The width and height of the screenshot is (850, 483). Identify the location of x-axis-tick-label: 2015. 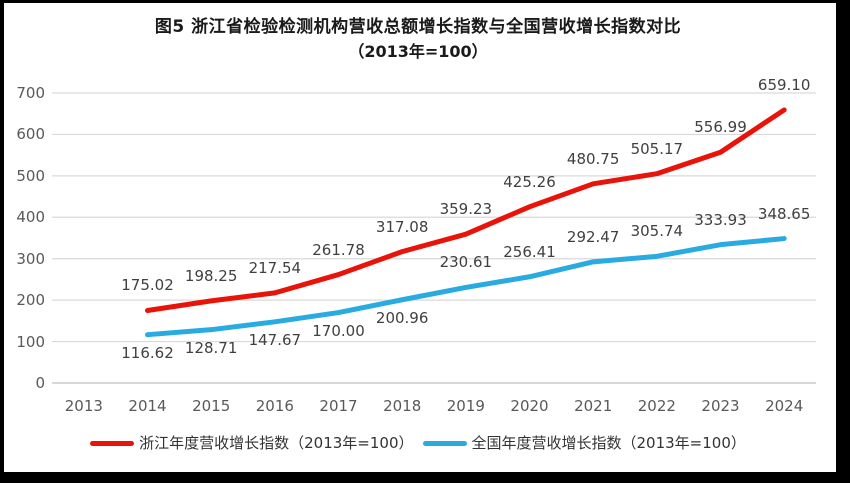
(211, 406).